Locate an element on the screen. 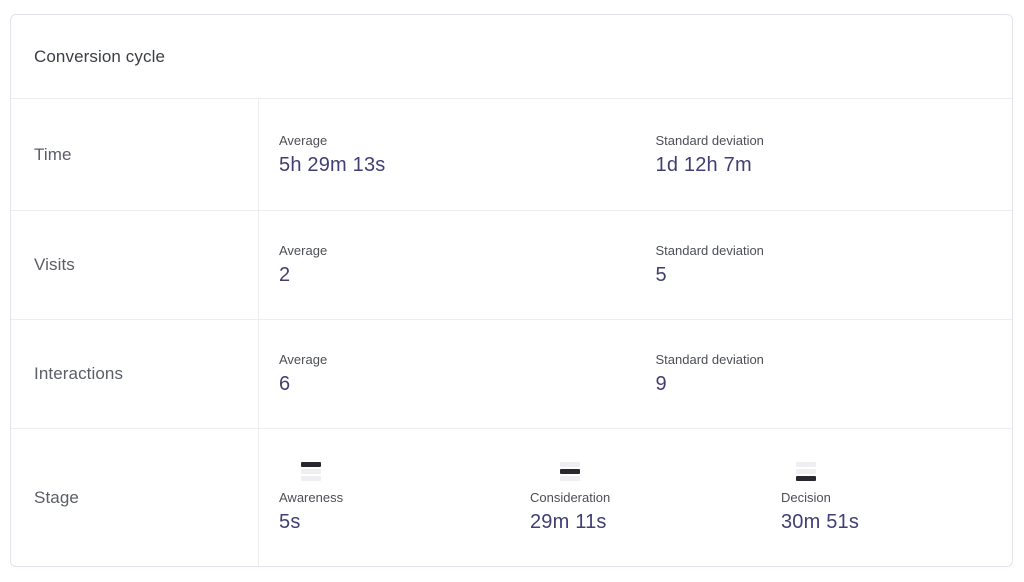 This screenshot has height=582, width=1024. stage-head: Decision is located at coordinates (805, 483).